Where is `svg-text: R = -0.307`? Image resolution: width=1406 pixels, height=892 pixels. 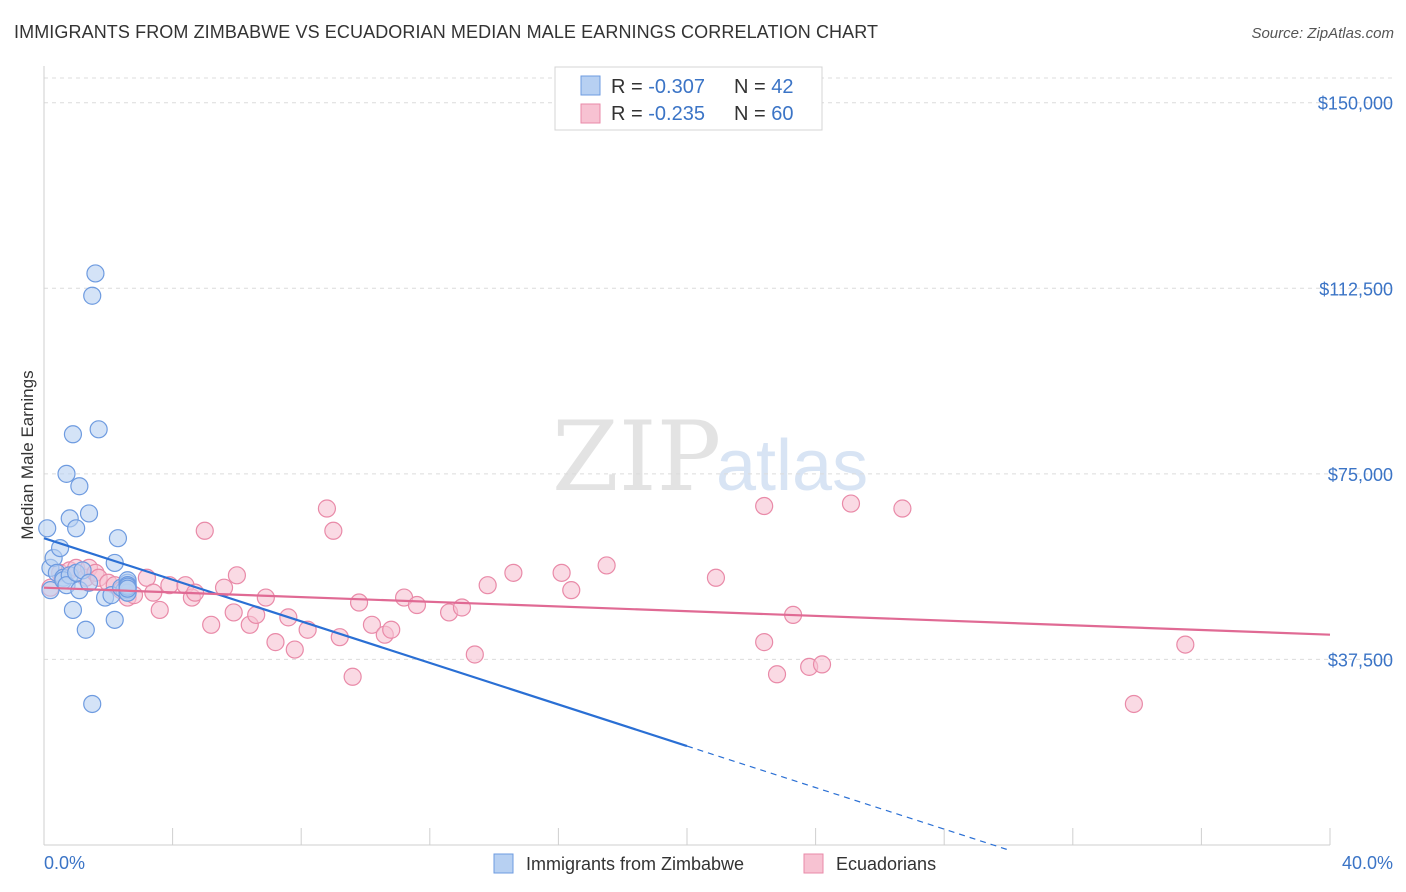
svg-text: R = -0.307 is located at coordinates (658, 87).